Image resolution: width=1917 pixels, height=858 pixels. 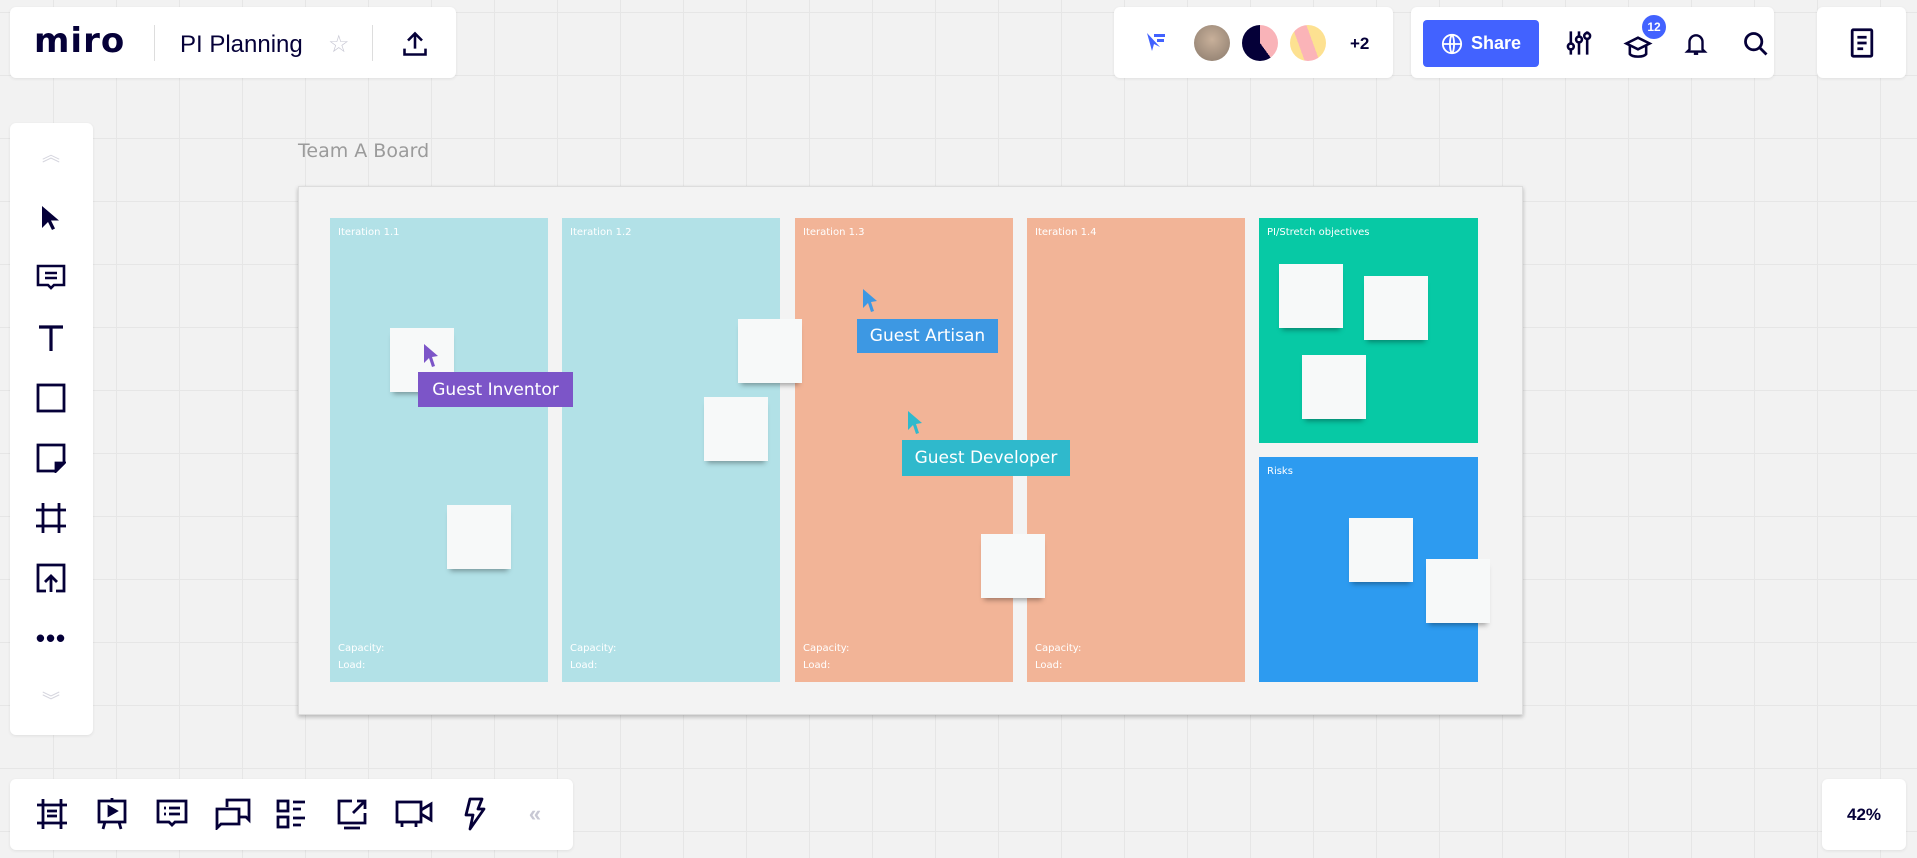 I want to click on cursor-label-guest-artisan: Guest Artisan, so click(x=927, y=336).